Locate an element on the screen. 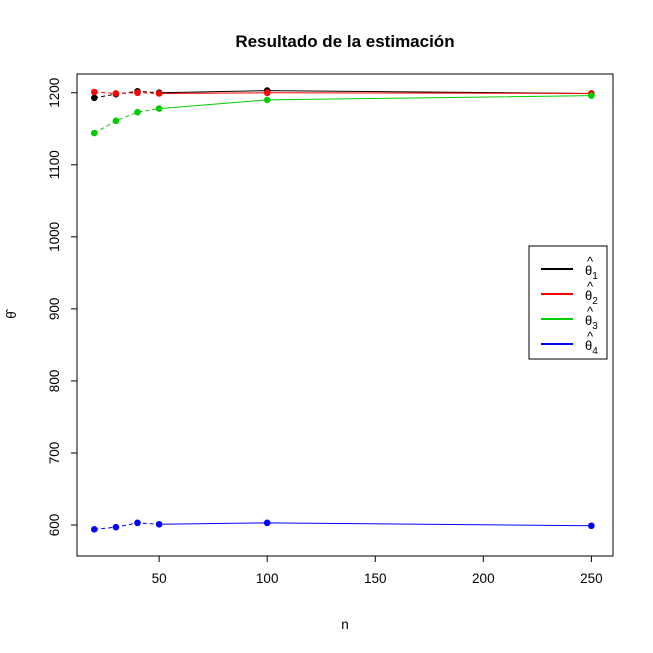 This screenshot has width=653, height=653. y-tick-label: 1100 is located at coordinates (54, 164).